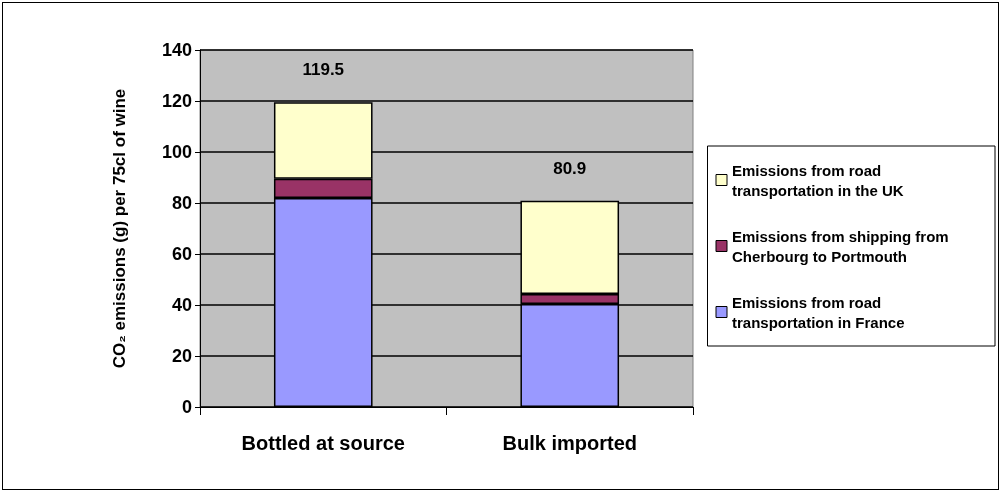  Describe the element at coordinates (818, 180) in the screenshot. I see `legend-label: Emissions from road transportation in the UK` at that location.